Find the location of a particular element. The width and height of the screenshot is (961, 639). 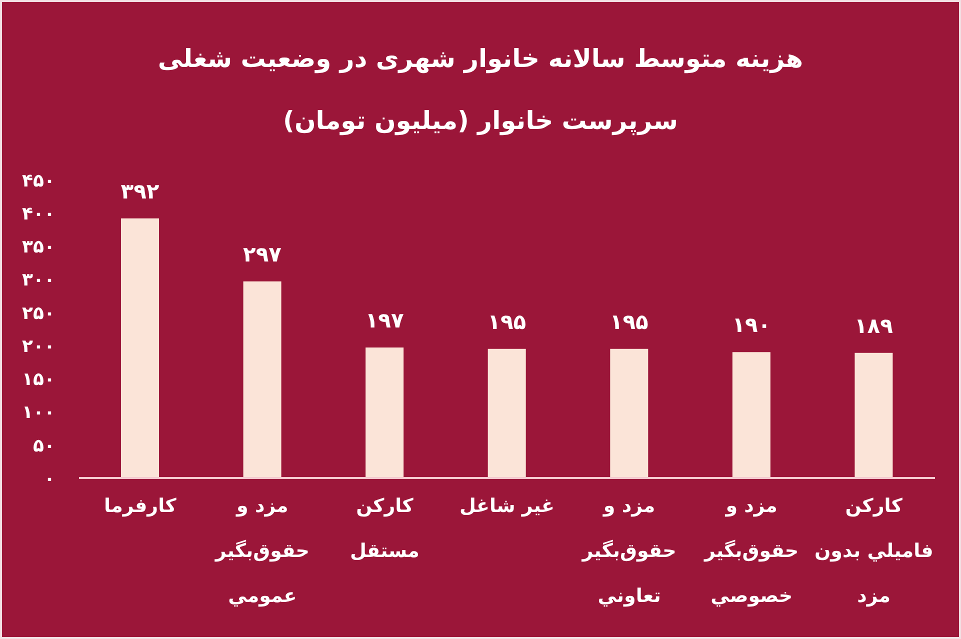

y-tick-label: ۲۵۰ is located at coordinates (38, 313).